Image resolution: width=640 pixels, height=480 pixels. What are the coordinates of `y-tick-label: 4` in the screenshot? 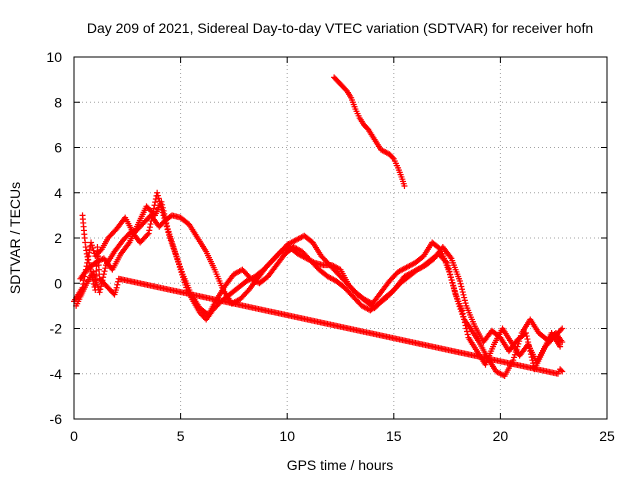 It's located at (58, 193).